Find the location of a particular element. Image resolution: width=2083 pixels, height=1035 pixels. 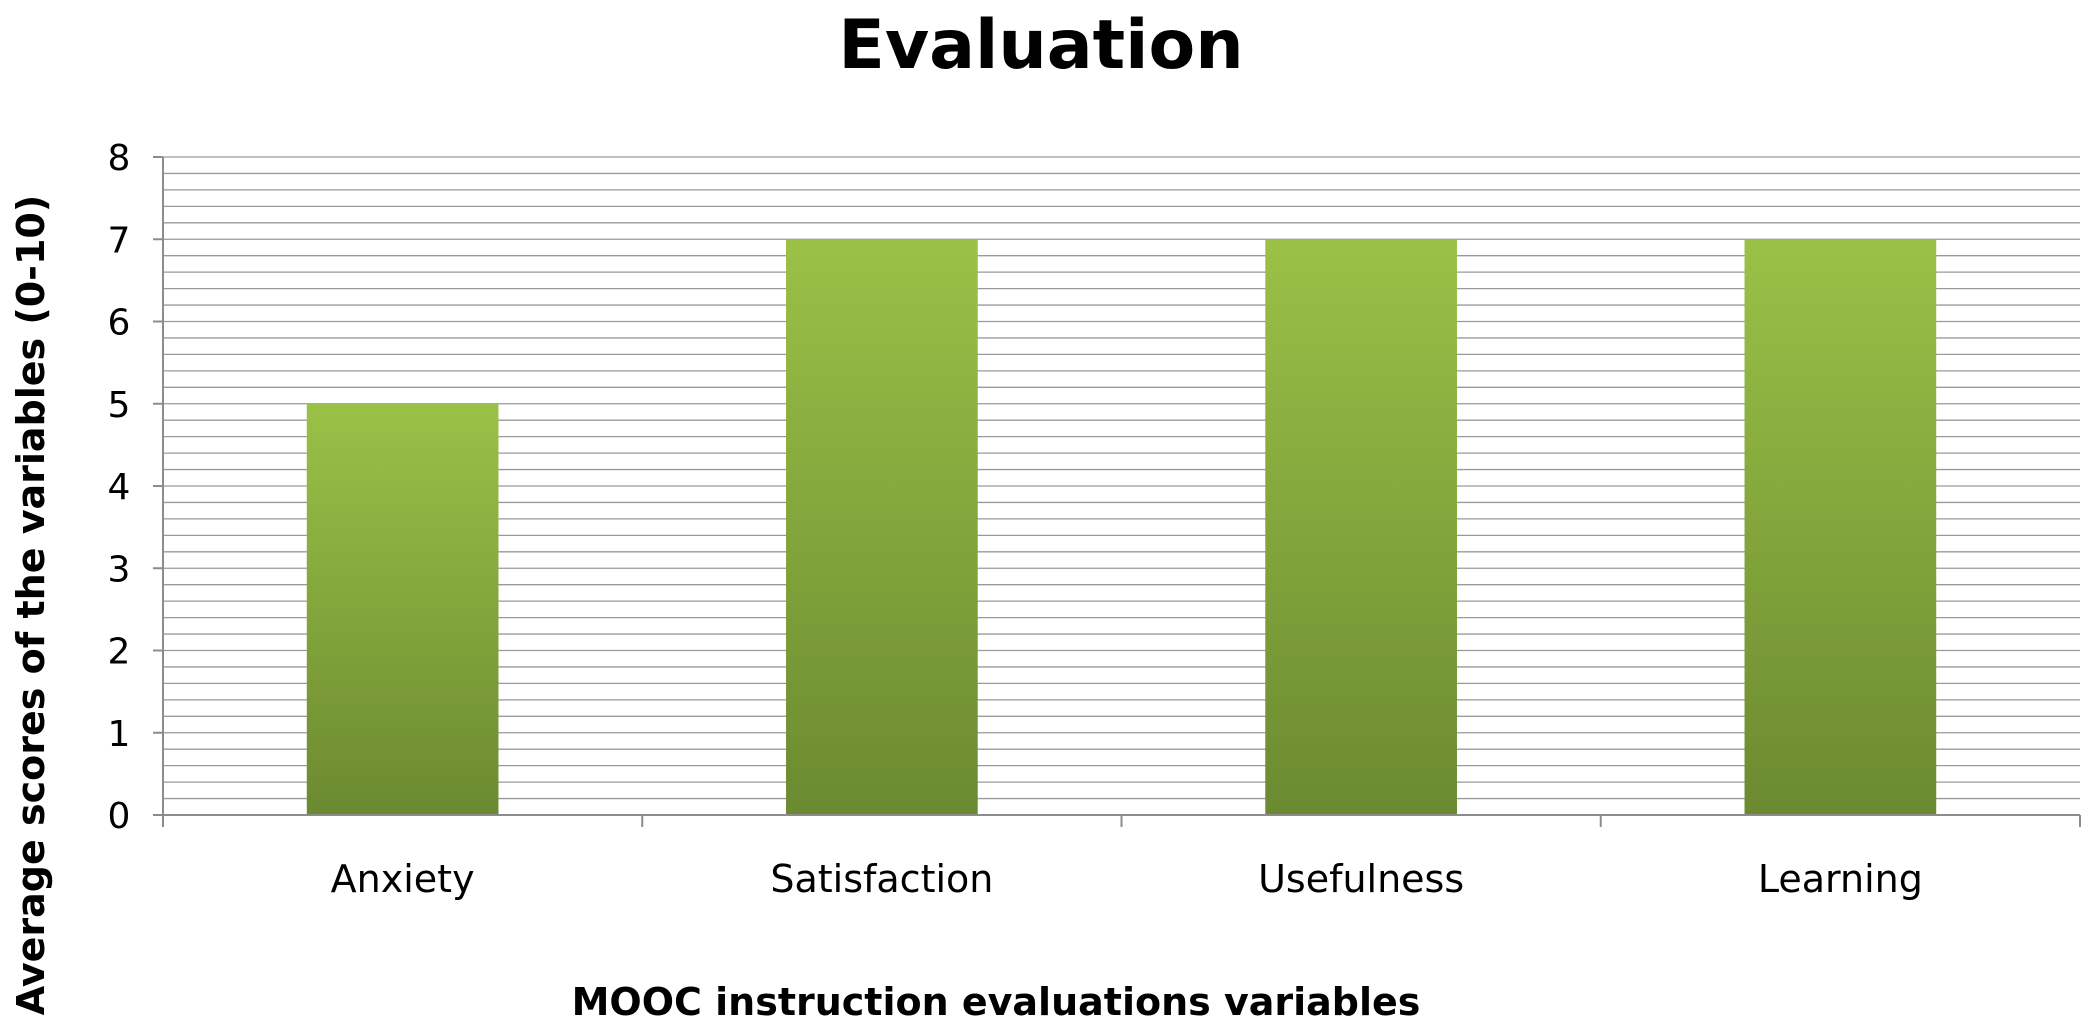

bar-satisfaction is located at coordinates (882, 527).